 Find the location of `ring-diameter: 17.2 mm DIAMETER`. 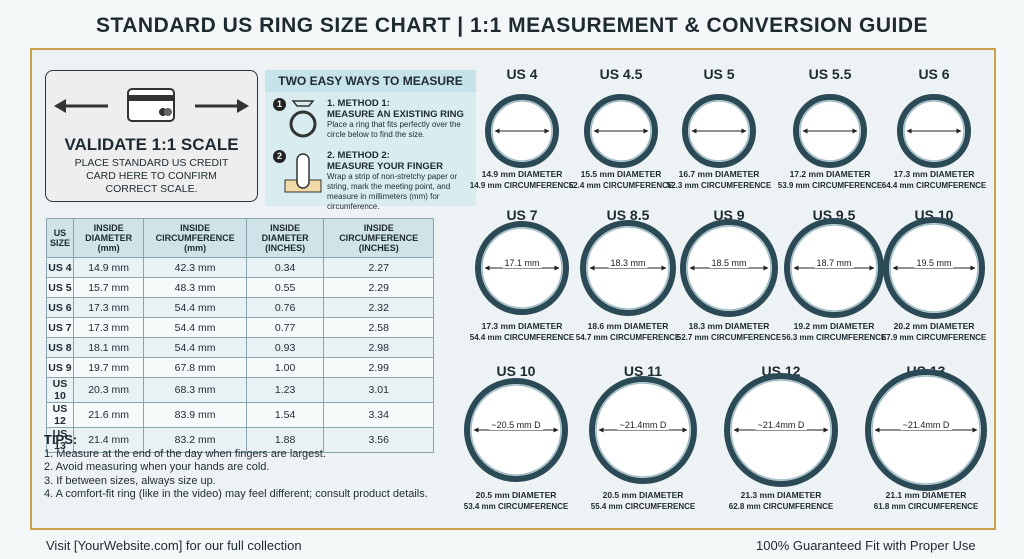

ring-diameter: 17.2 mm DIAMETER is located at coordinates (830, 174).